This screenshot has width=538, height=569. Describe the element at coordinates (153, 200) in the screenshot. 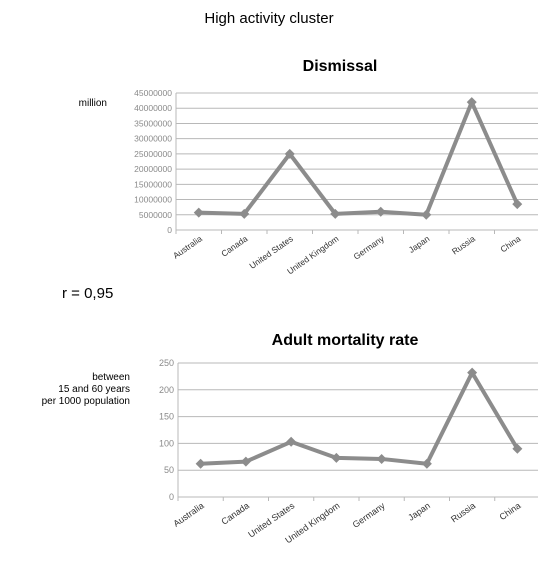

I see `y-tick-label: 10000000` at that location.